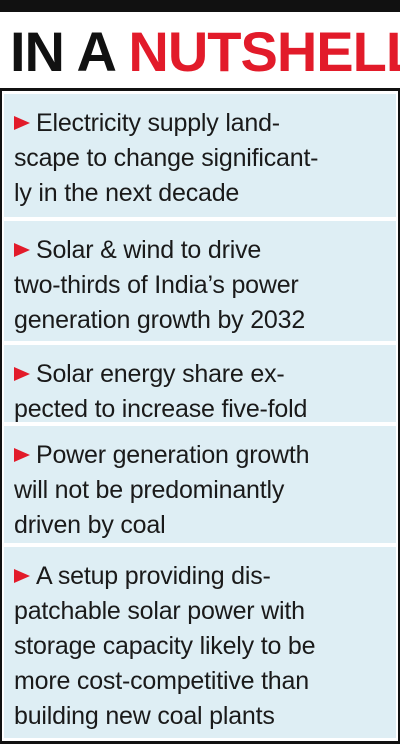  What do you see at coordinates (160, 320) in the screenshot?
I see `item-line: generation growth by 2032` at bounding box center [160, 320].